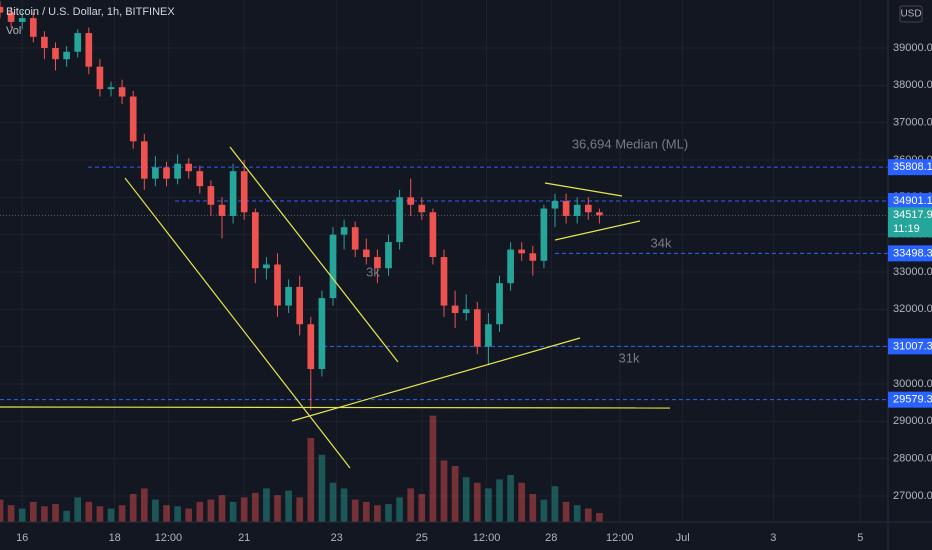 This screenshot has height=550, width=932. What do you see at coordinates (912, 123) in the screenshot?
I see `y-tick-label: 37000.0` at bounding box center [912, 123].